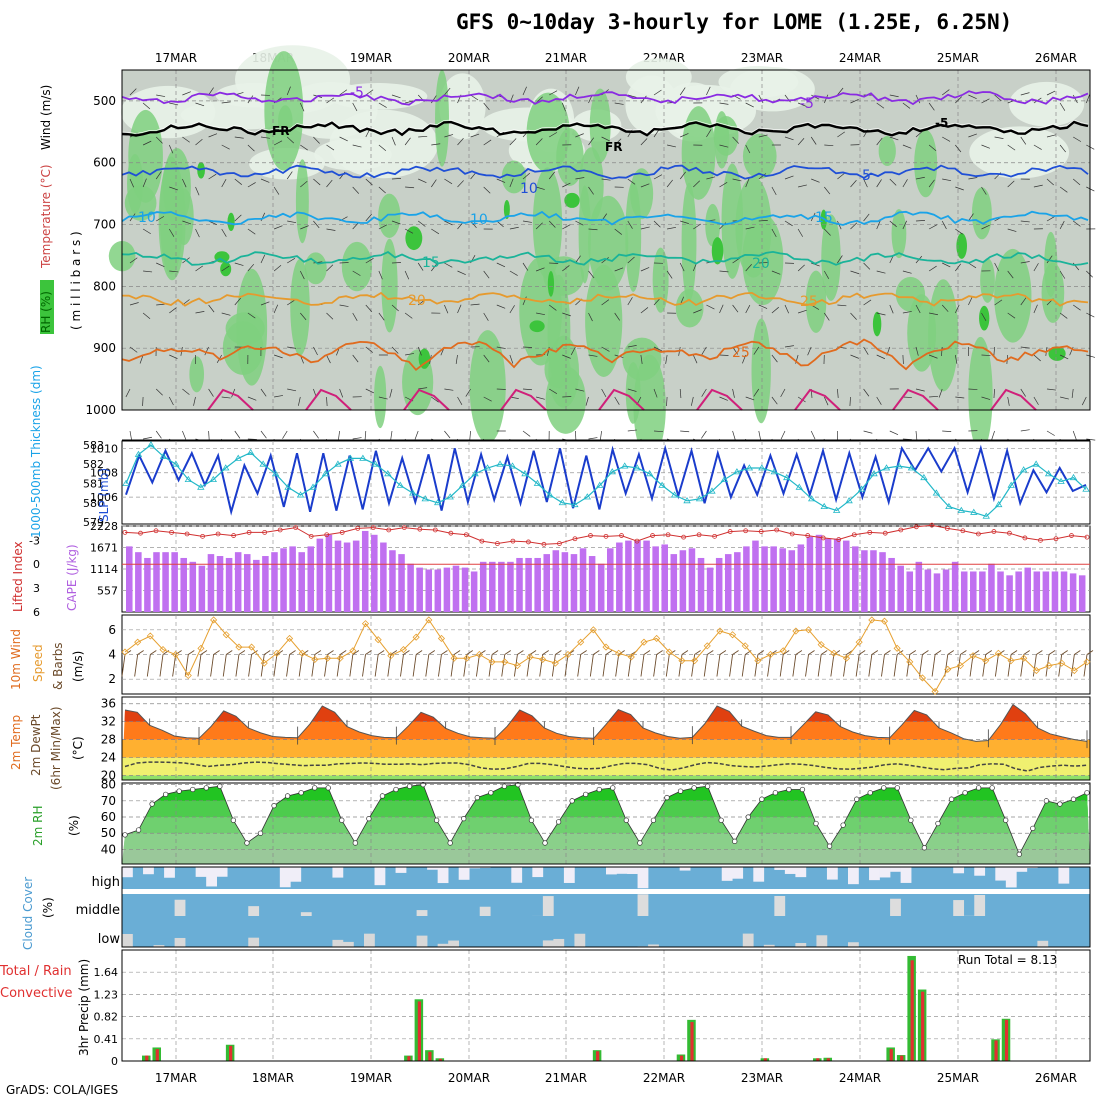 The width and height of the screenshot is (1100, 1100). Describe the element at coordinates (280, 131) in the screenshot. I see `contour-label: FR` at that location.